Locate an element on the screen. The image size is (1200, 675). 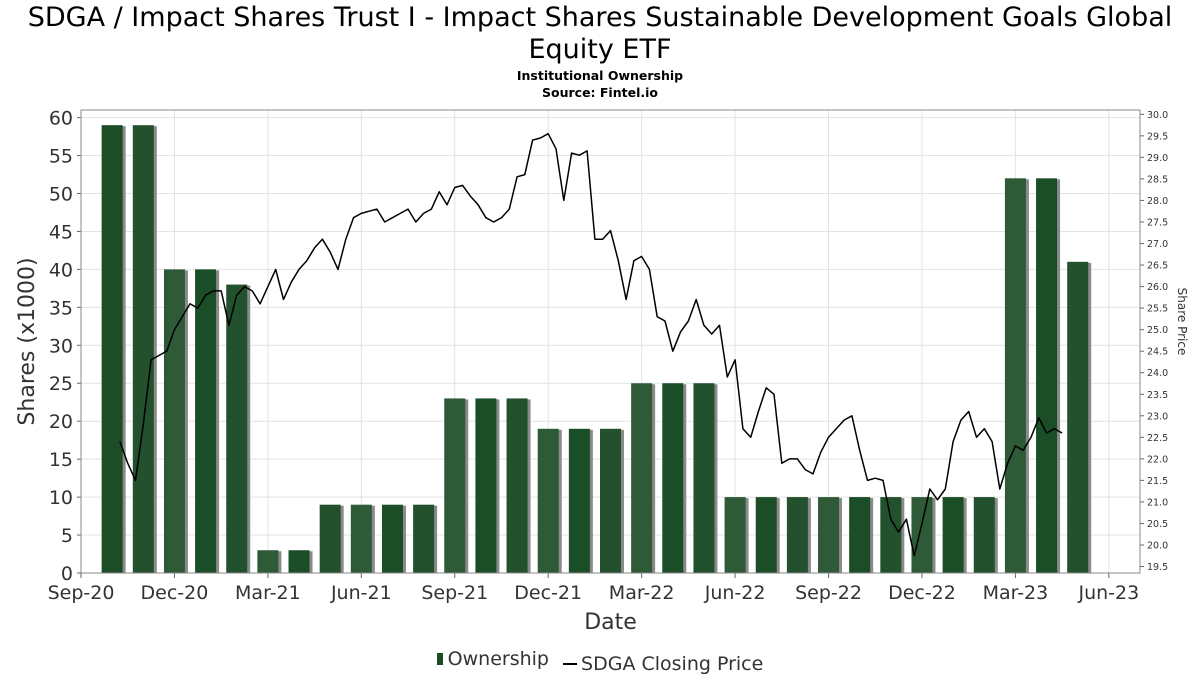
legend-label-ownership: Ownership is located at coordinates (498, 659).